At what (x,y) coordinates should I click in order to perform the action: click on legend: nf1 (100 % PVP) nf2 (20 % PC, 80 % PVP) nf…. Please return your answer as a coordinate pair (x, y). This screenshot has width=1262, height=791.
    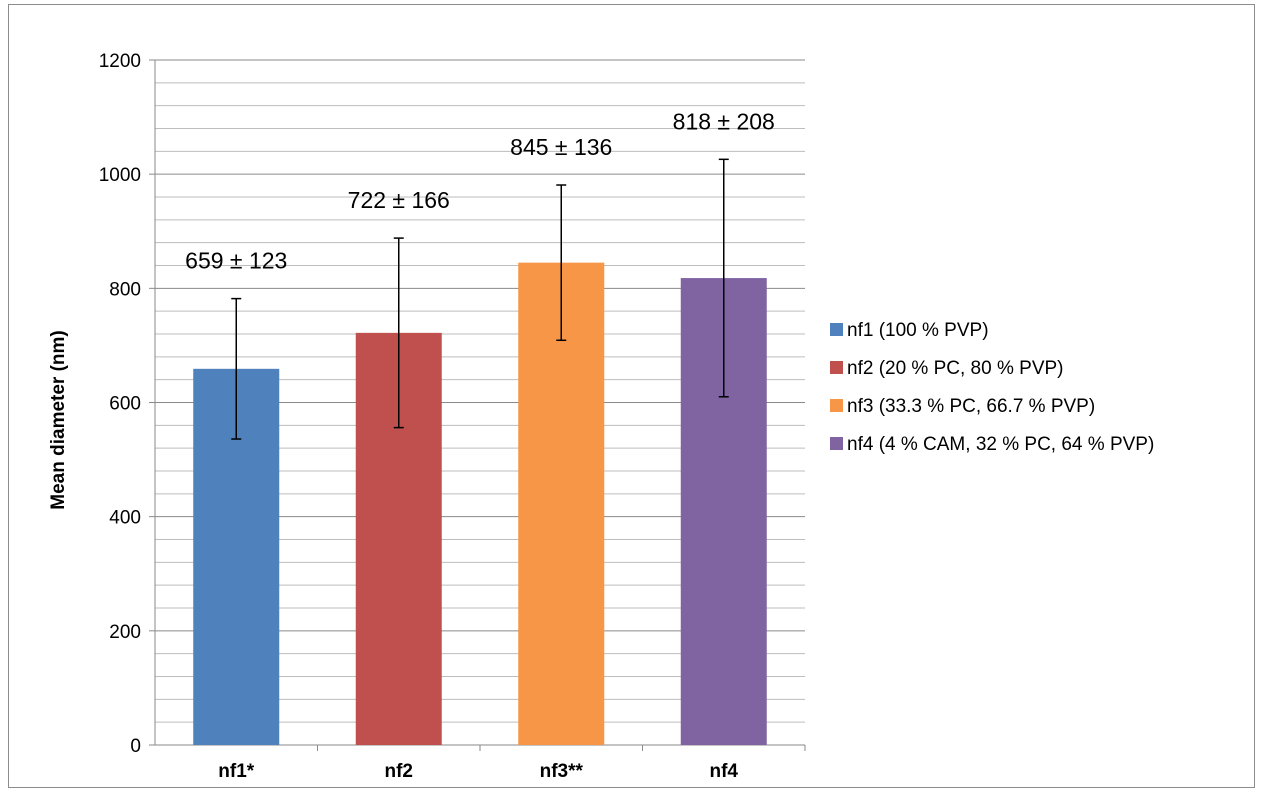
    Looking at the image, I should click on (992, 387).